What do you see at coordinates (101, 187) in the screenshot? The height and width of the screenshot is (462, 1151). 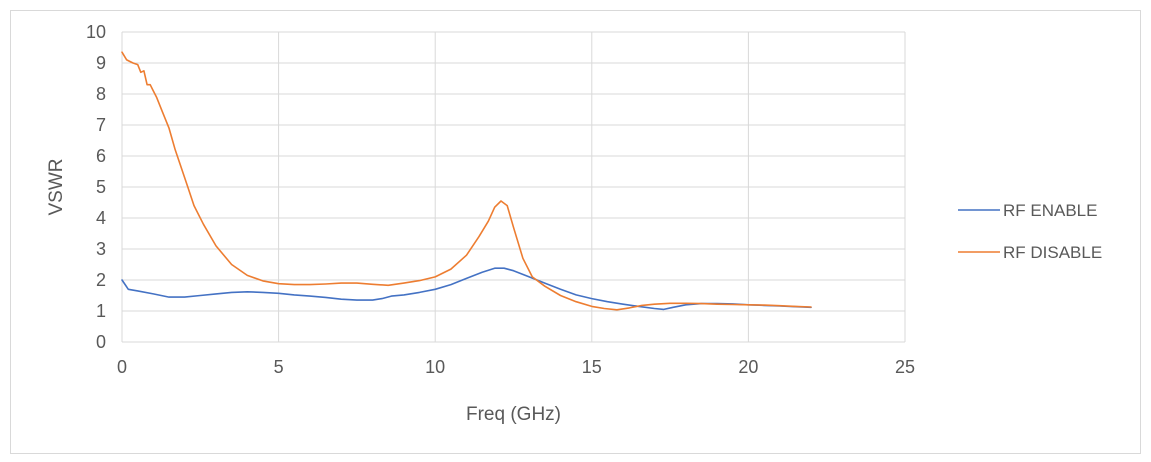 I see `y-tick-label: 5` at bounding box center [101, 187].